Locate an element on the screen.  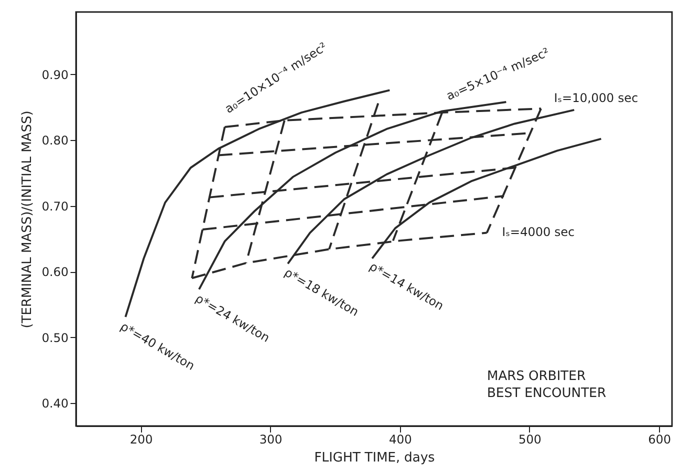
y-tick-label: 0.90 is located at coordinates (55, 75).